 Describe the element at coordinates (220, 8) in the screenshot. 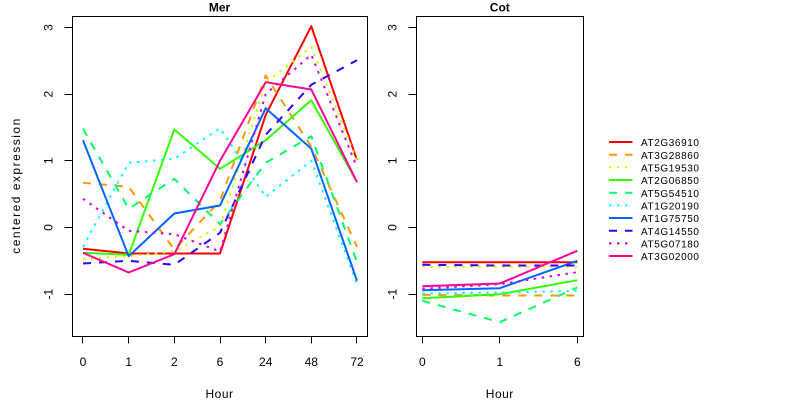

I see `svg-text: Mer` at that location.